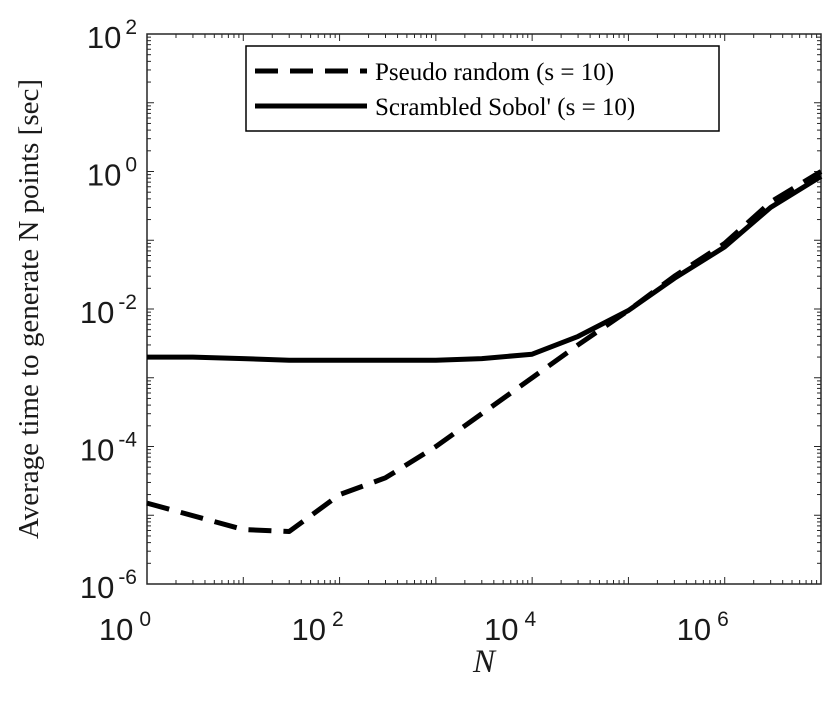 This screenshot has height=702, width=830. Describe the element at coordinates (112, 173) in the screenshot. I see `y-tick-label: 10 0` at that location.